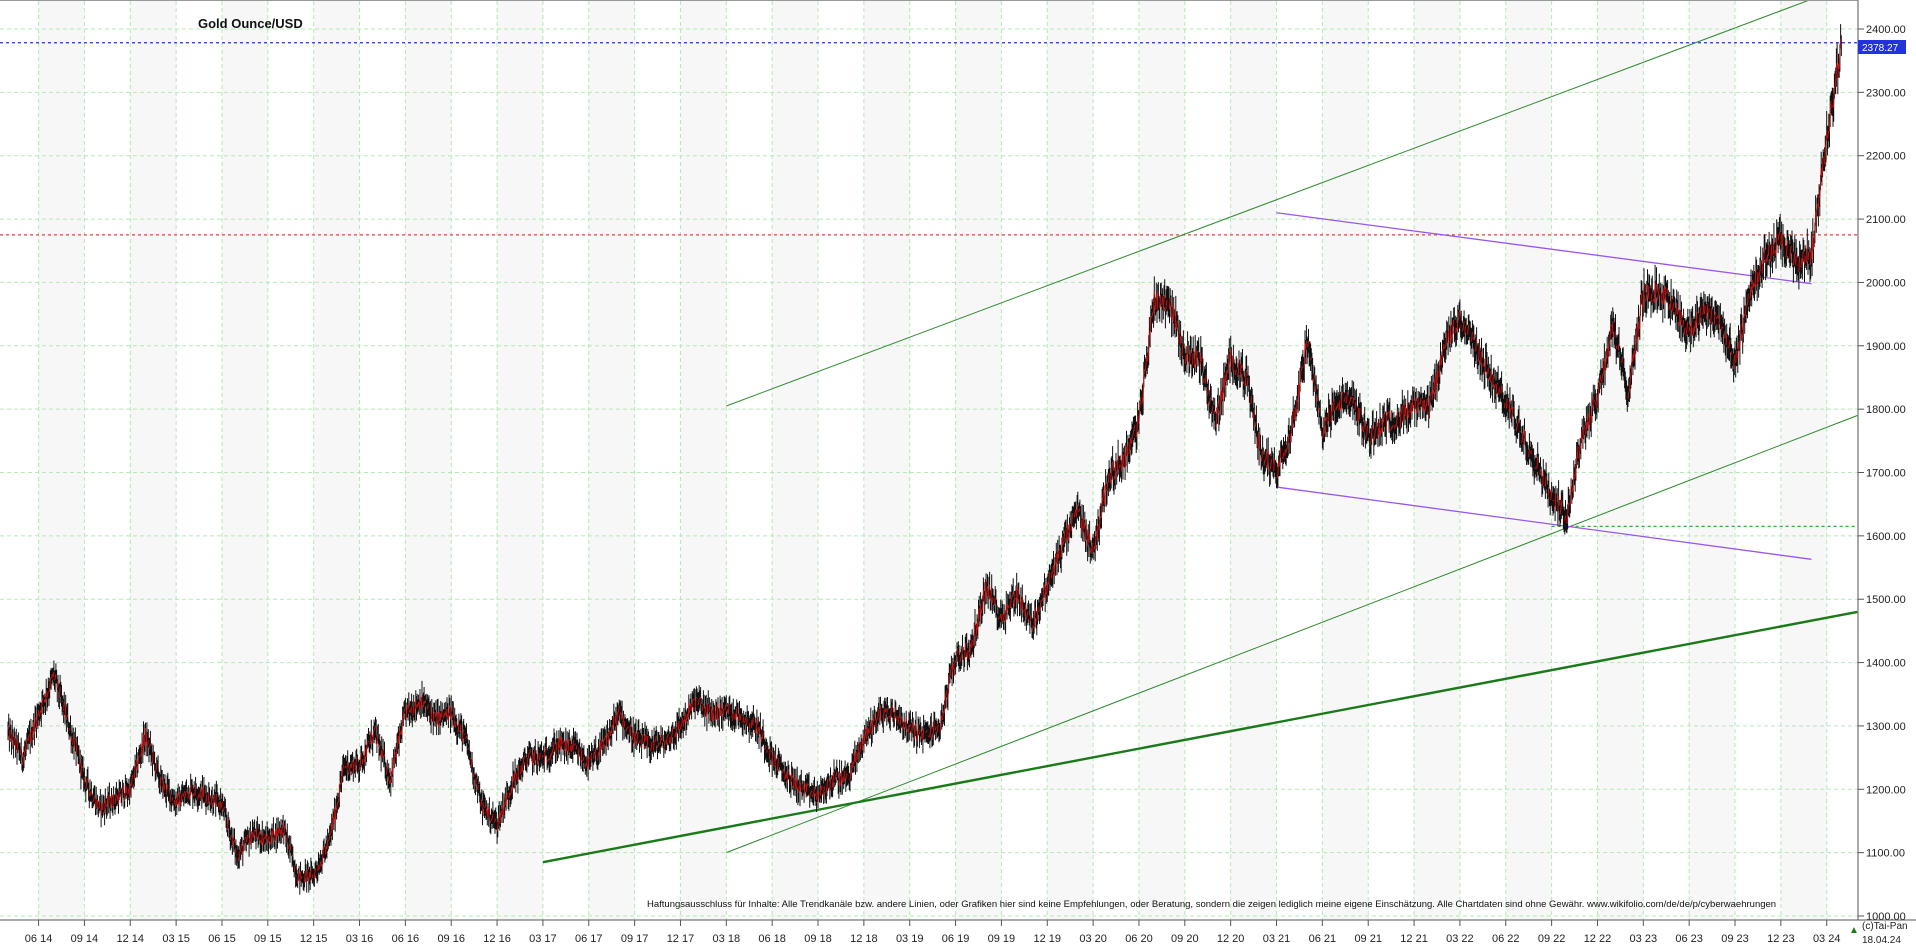  Describe the element at coordinates (1598, 939) in the screenshot. I see `x-tick-label: 12 22` at that location.